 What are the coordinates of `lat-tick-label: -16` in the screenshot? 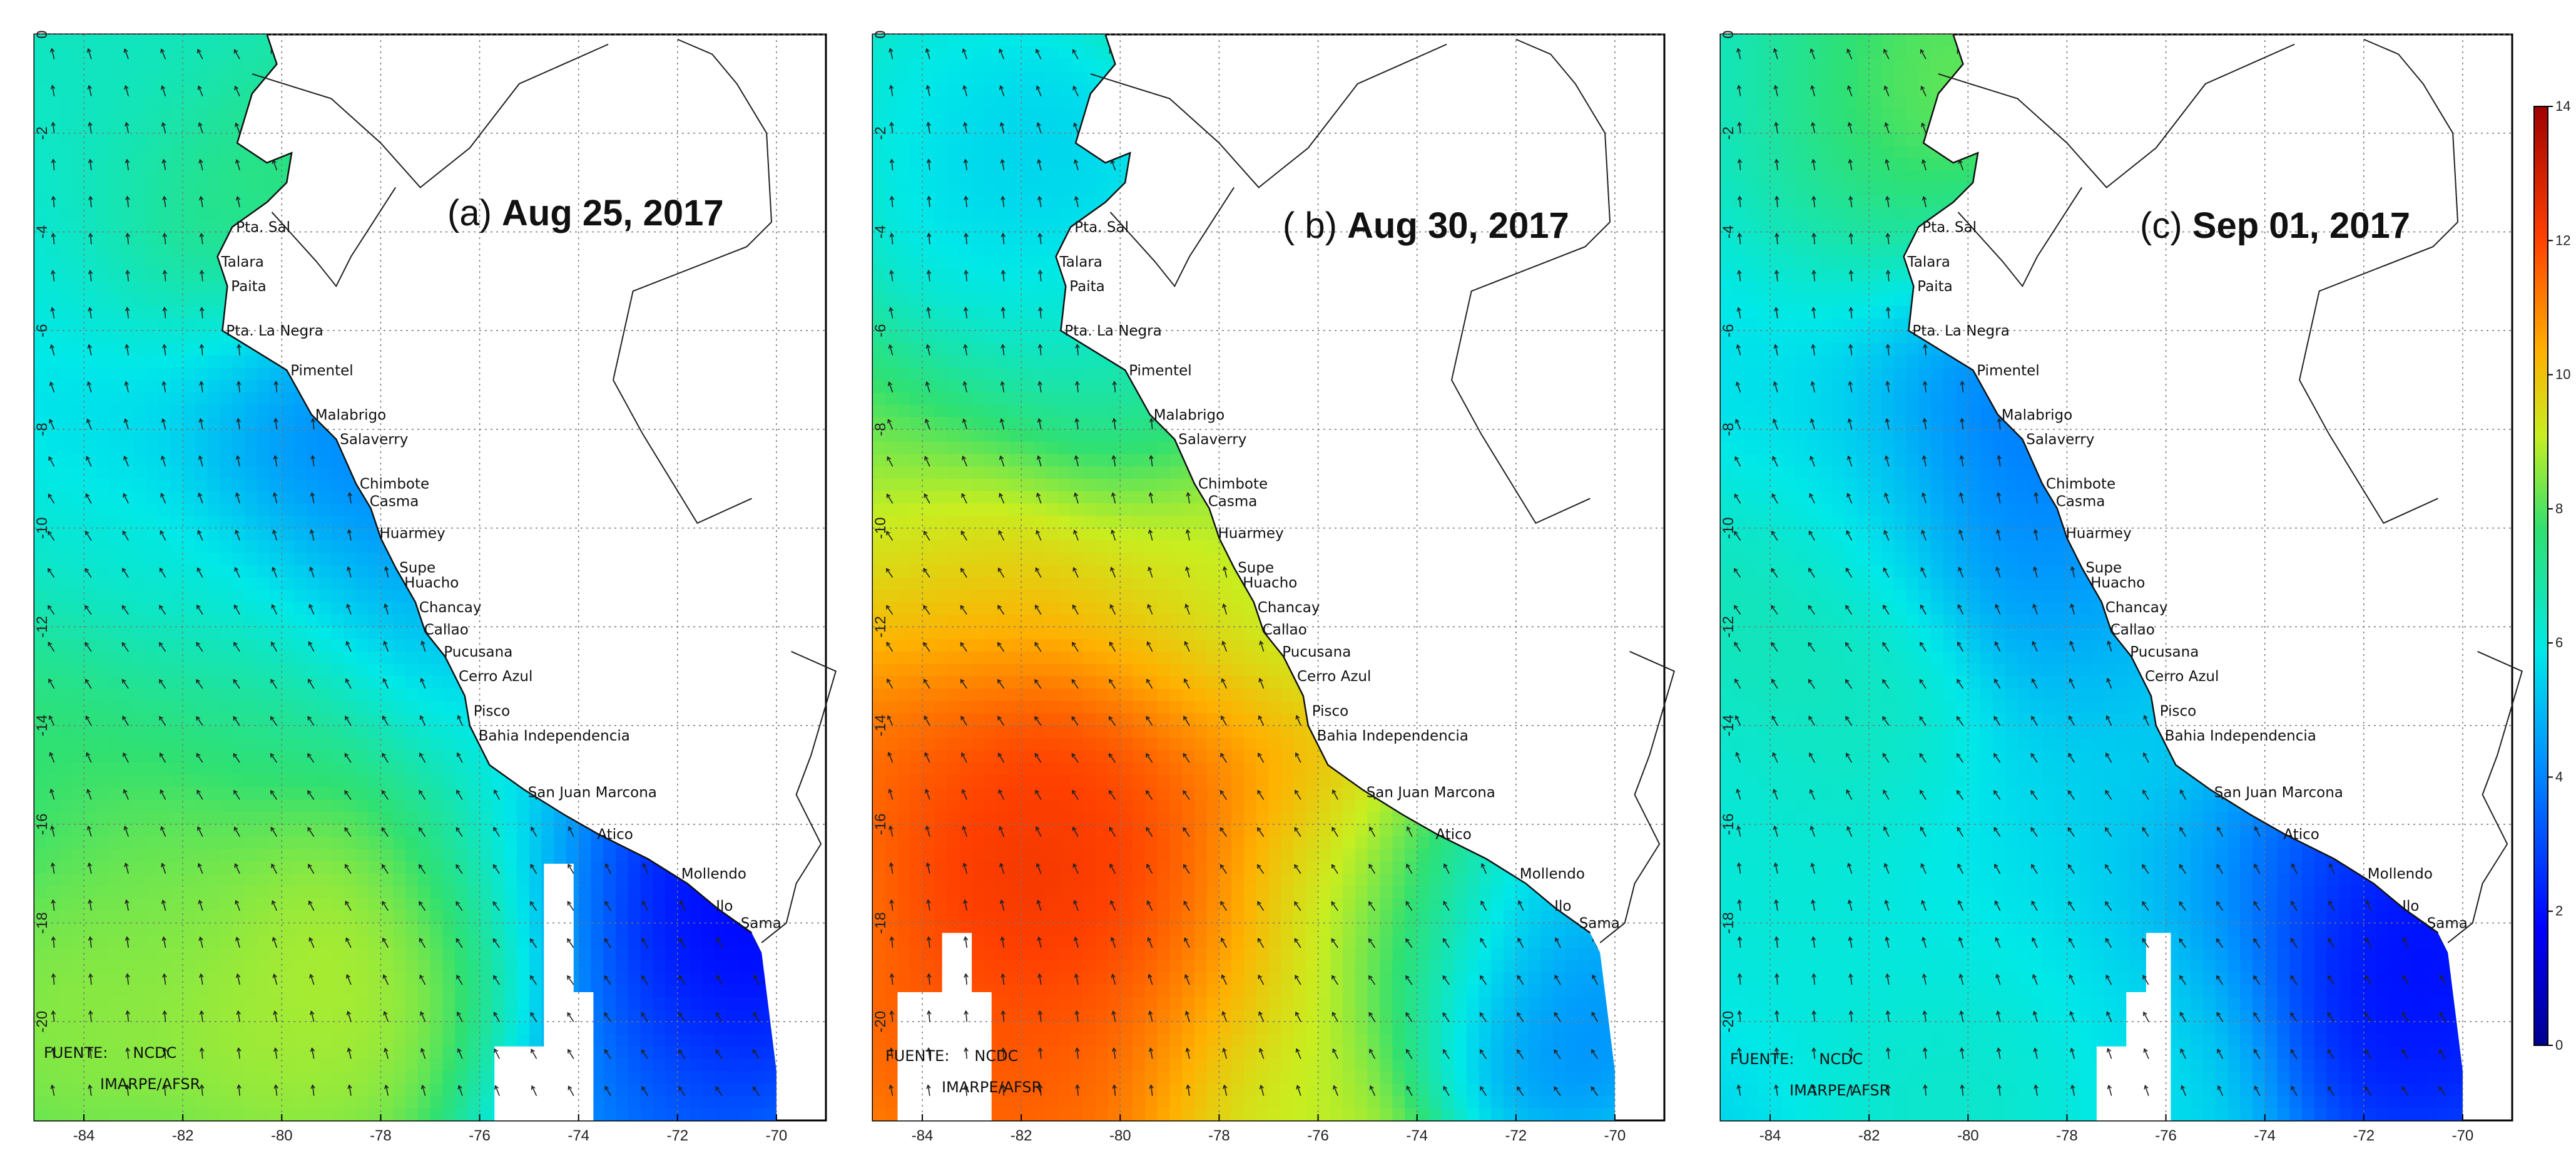 It's located at (881, 824).